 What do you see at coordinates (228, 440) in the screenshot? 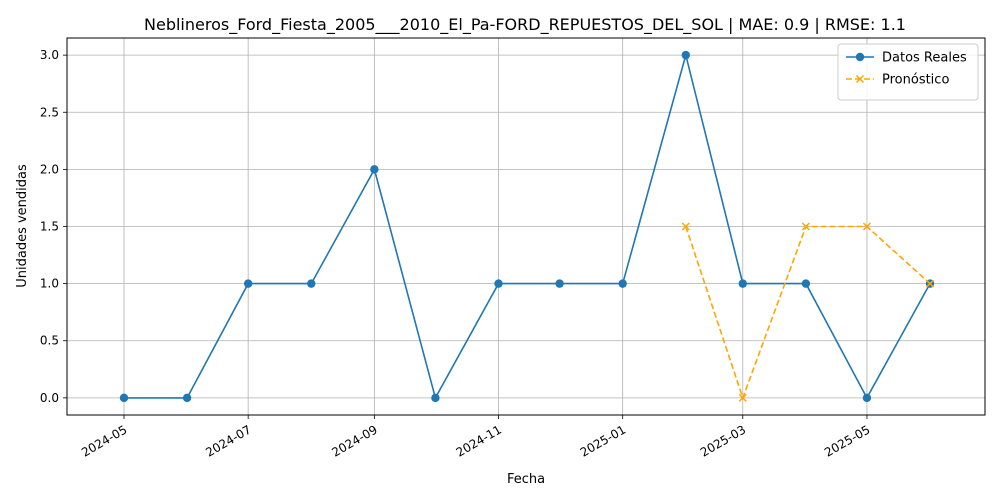
I see `x-tick-label: 2024-07` at bounding box center [228, 440].